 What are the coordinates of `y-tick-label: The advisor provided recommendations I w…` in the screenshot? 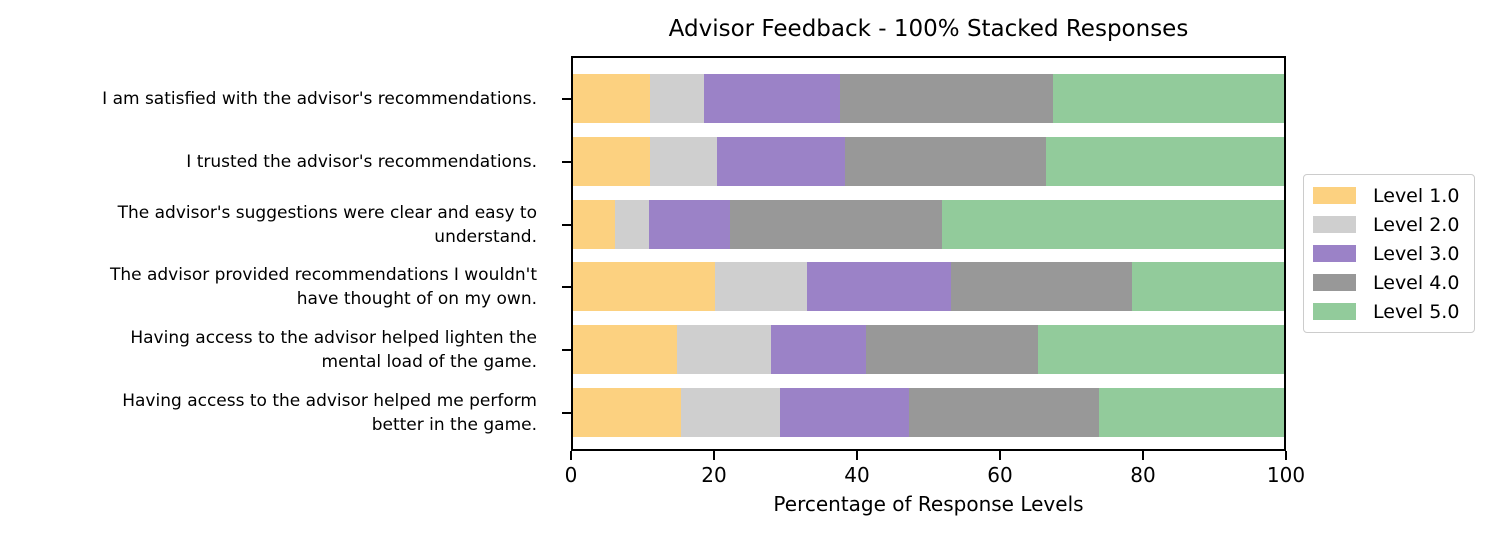 It's located at (323, 286).